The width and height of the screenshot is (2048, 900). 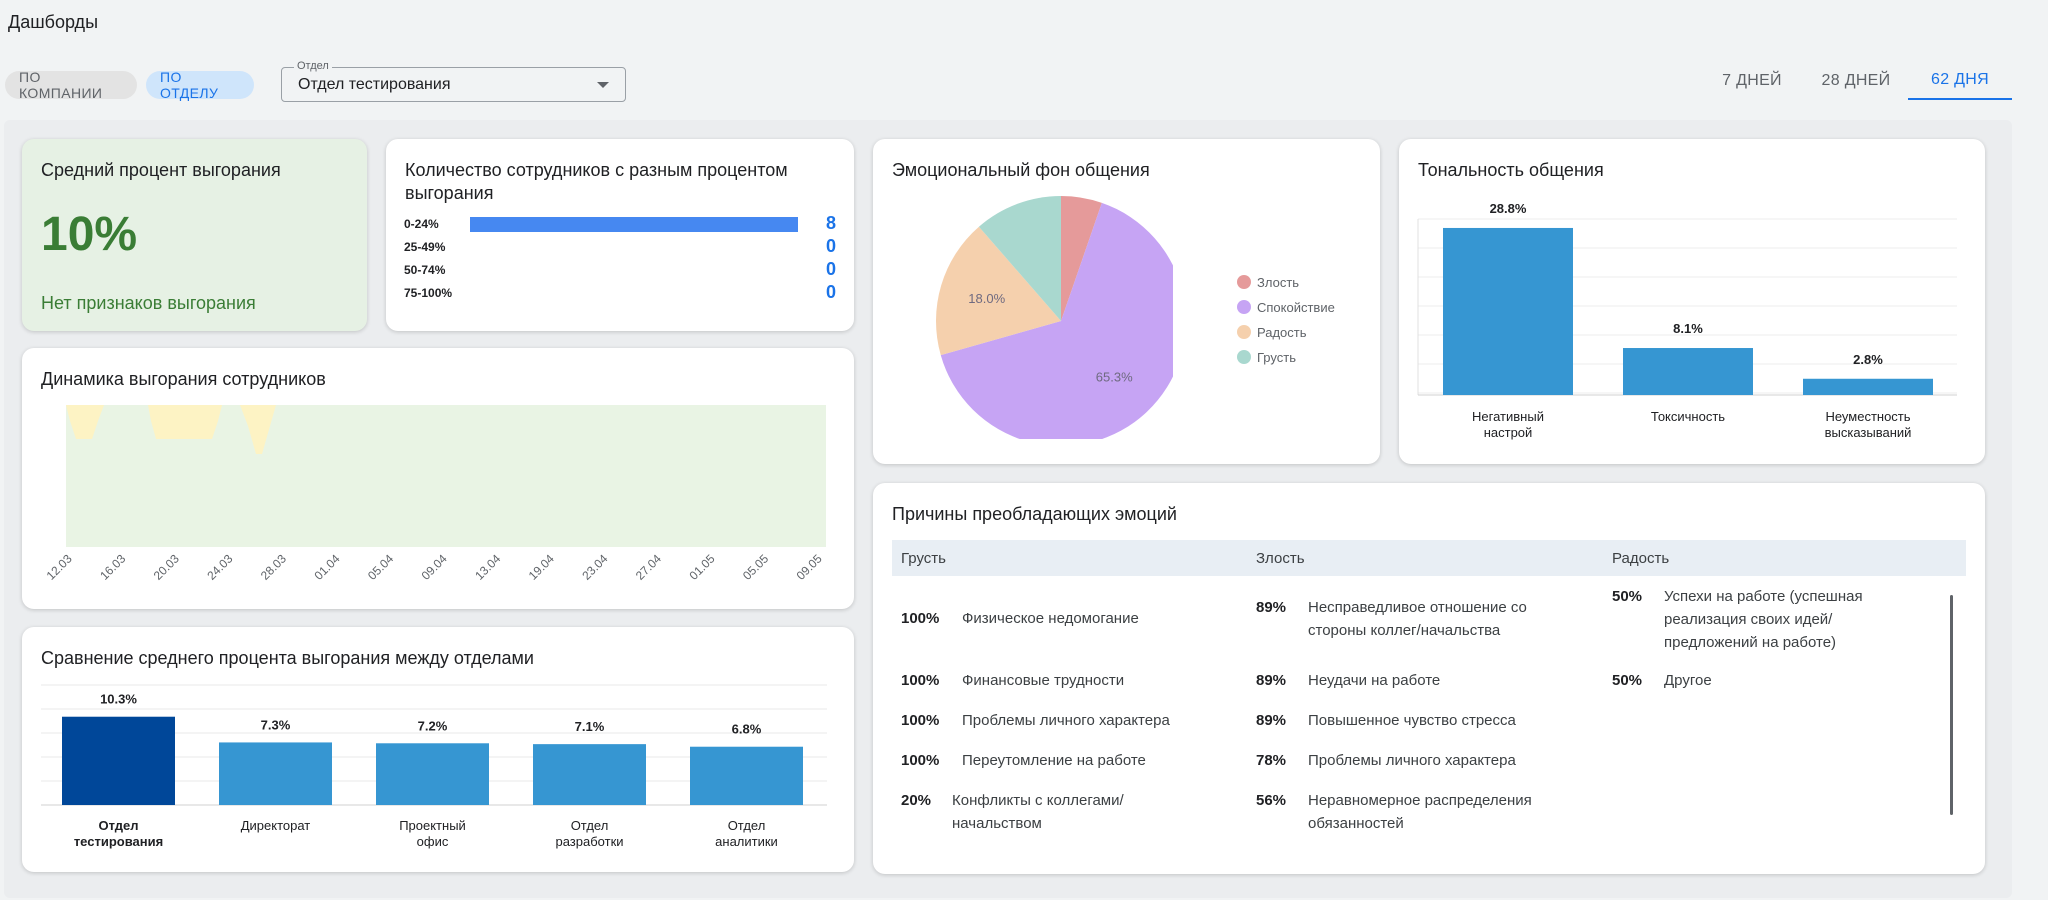 What do you see at coordinates (118, 841) in the screenshot?
I see `x-axis-tick-label: тестирования` at bounding box center [118, 841].